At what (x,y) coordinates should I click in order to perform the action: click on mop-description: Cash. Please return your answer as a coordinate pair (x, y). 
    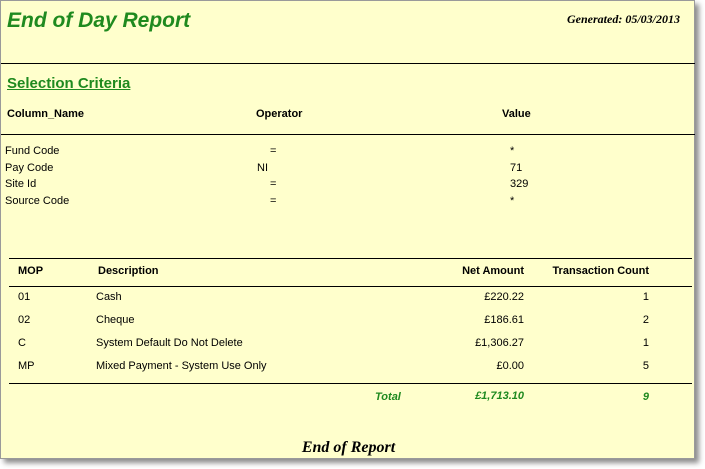
    Looking at the image, I should click on (109, 297).